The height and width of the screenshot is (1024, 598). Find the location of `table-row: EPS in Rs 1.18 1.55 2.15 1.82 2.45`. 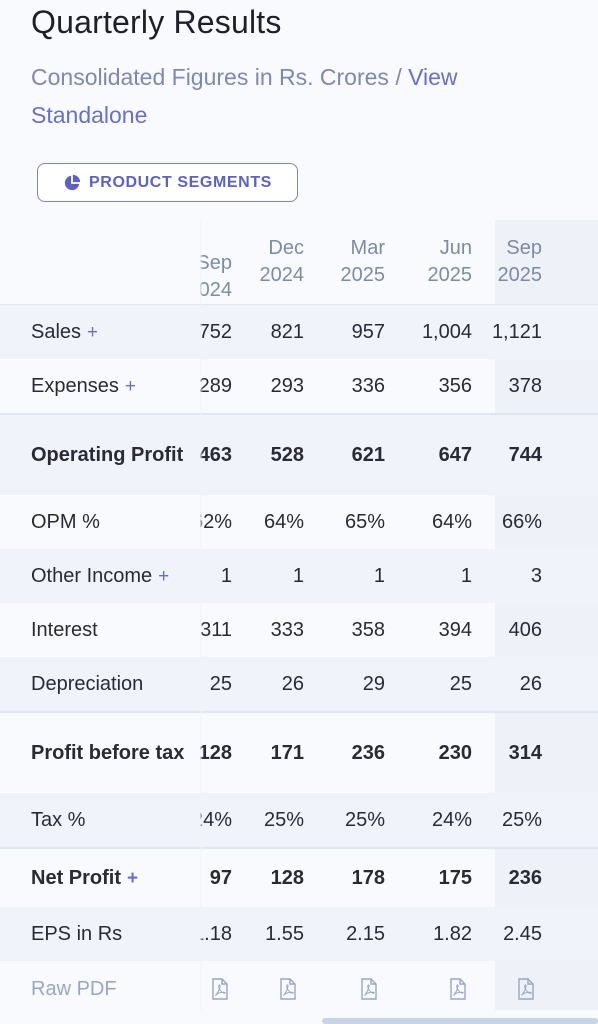

table-row: EPS in Rs 1.18 1.55 2.15 1.82 2.45 is located at coordinates (299, 934).